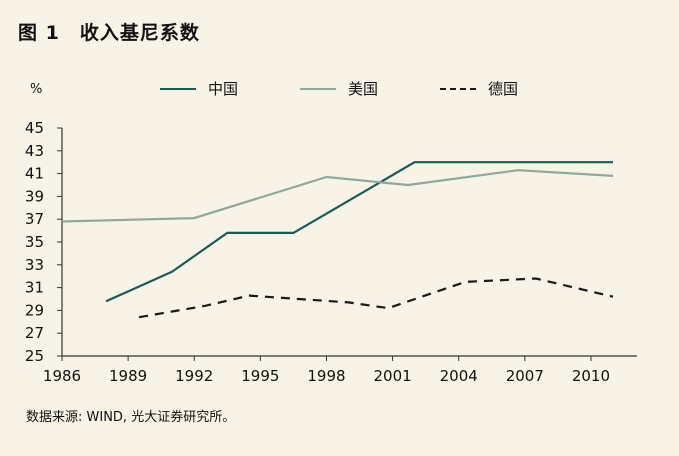 Image resolution: width=679 pixels, height=456 pixels. What do you see at coordinates (36, 89) in the screenshot?
I see `y-axis-unit: %` at bounding box center [36, 89].